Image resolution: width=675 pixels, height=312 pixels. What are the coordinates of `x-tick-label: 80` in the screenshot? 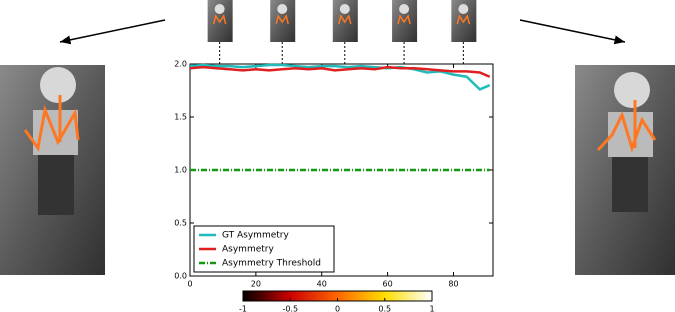 It's located at (453, 284).